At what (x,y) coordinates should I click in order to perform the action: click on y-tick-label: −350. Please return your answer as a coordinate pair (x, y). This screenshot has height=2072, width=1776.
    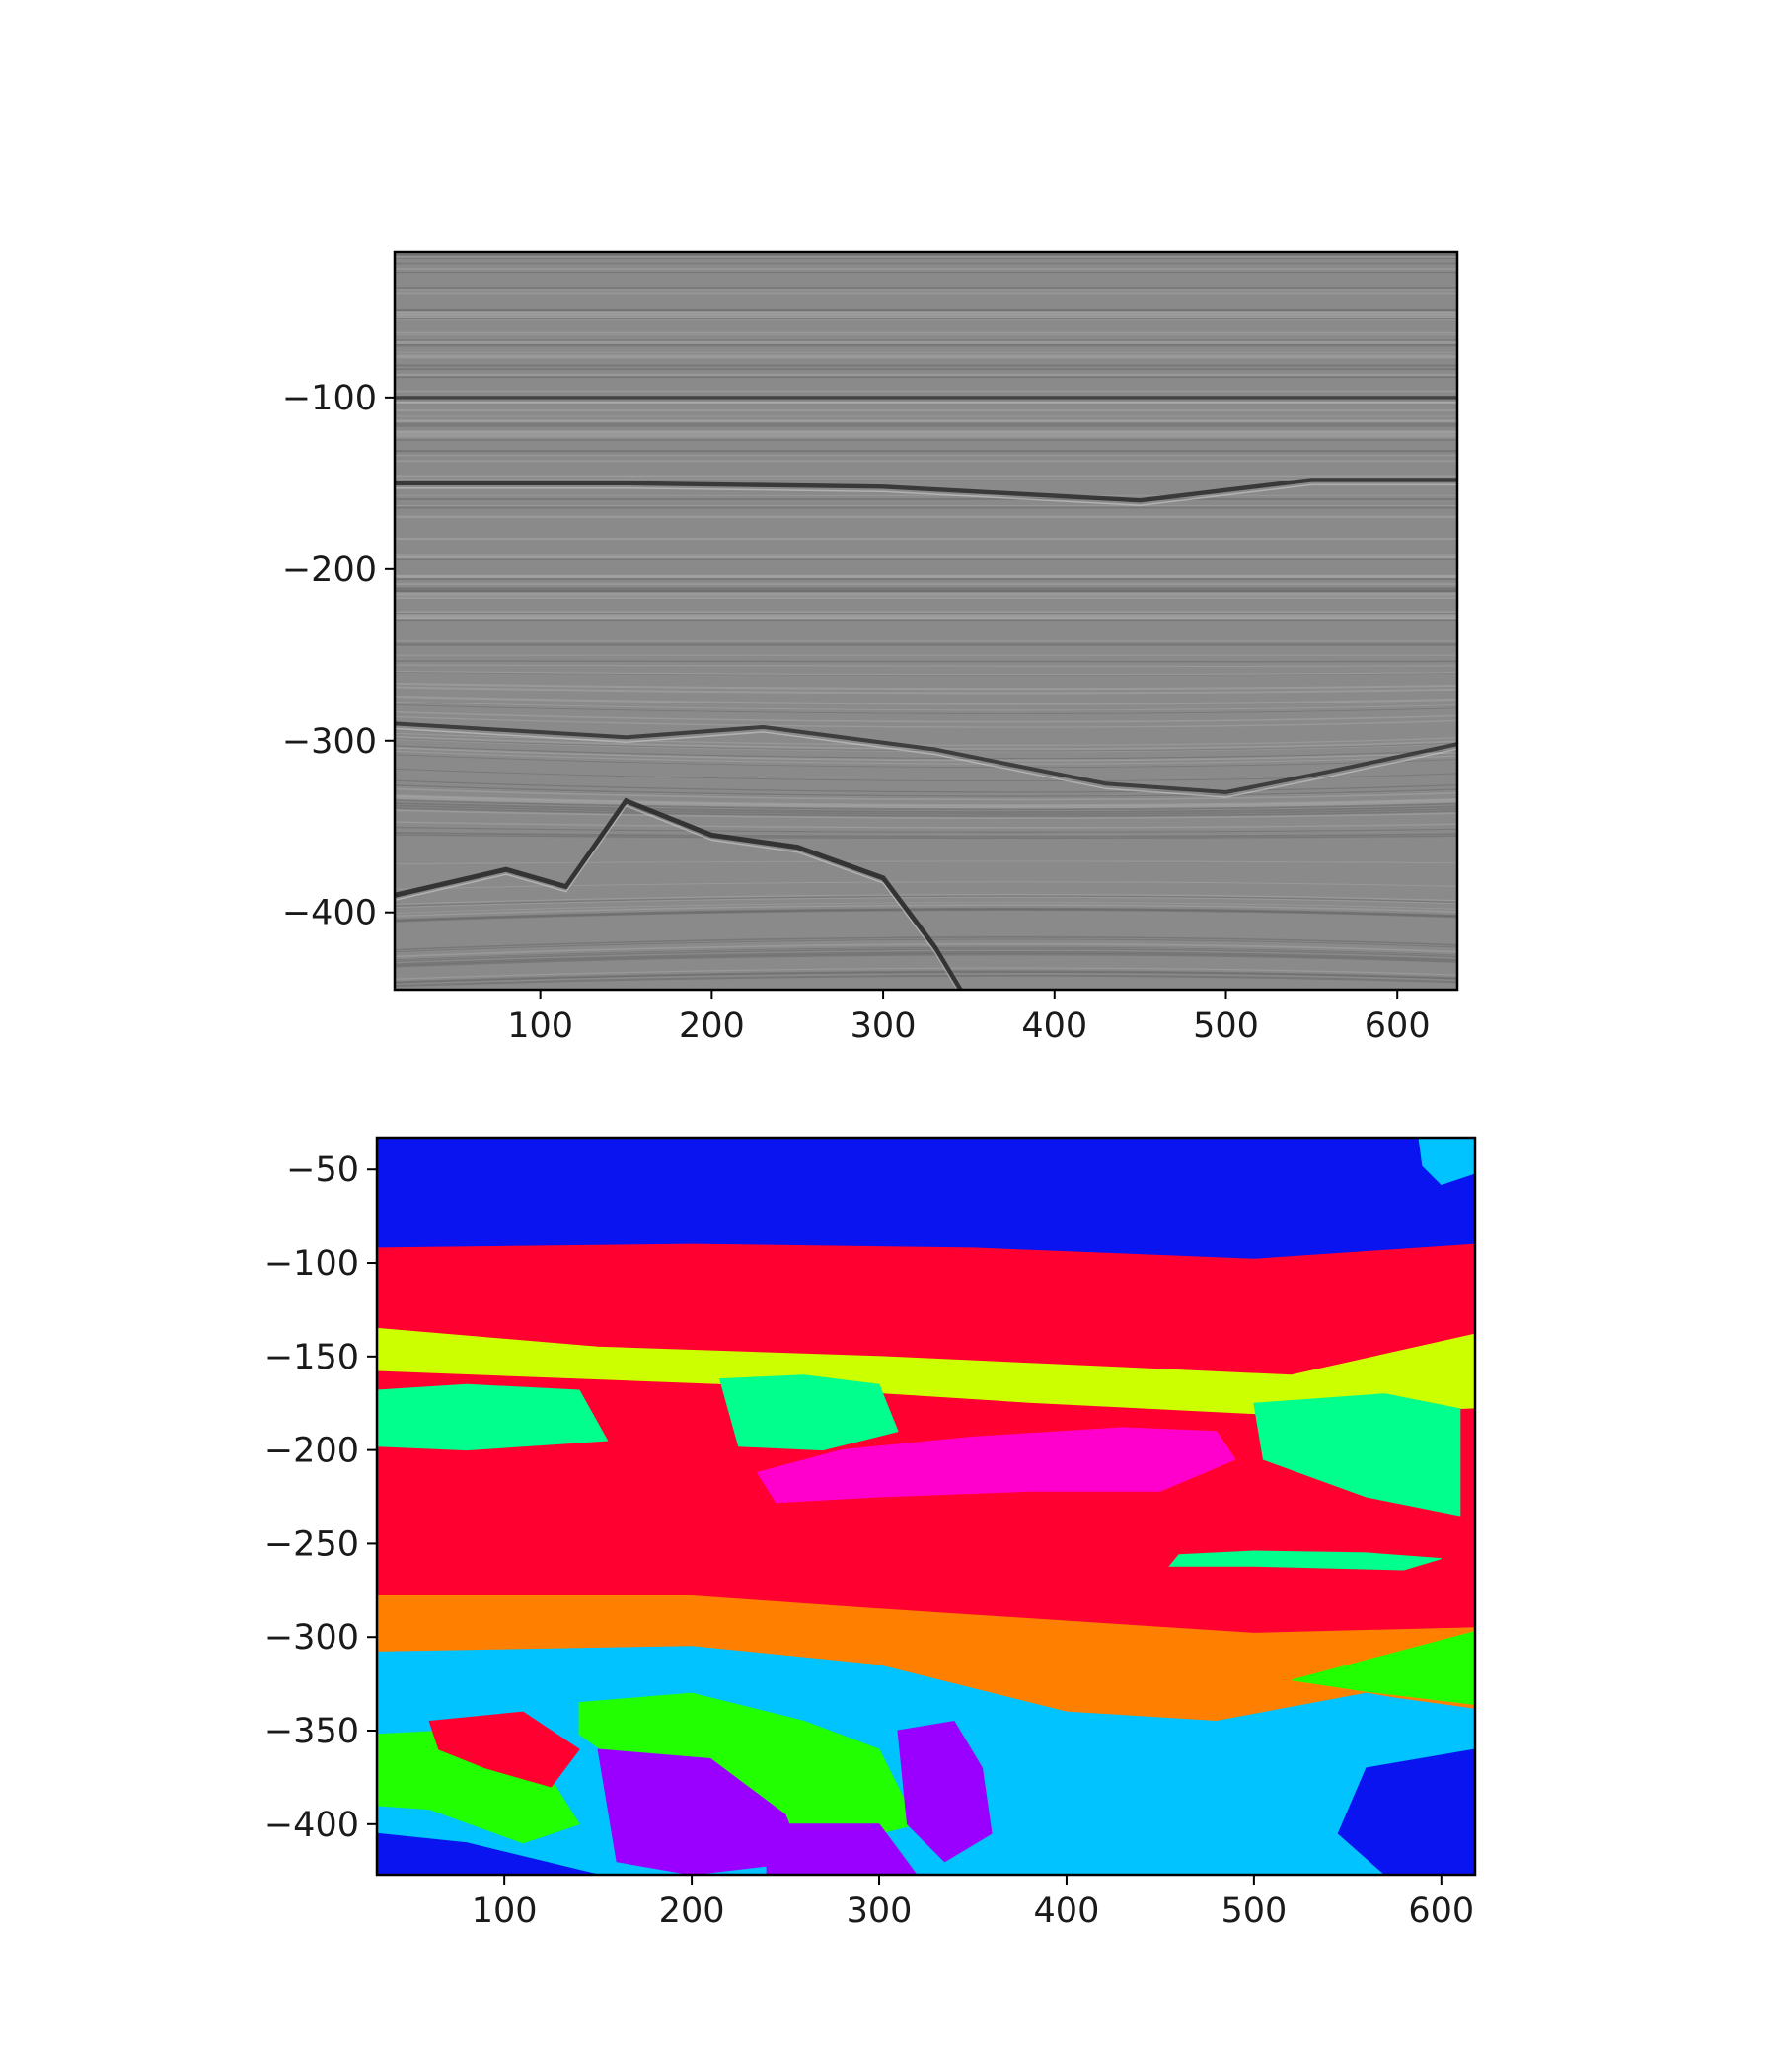
    Looking at the image, I should click on (312, 1732).